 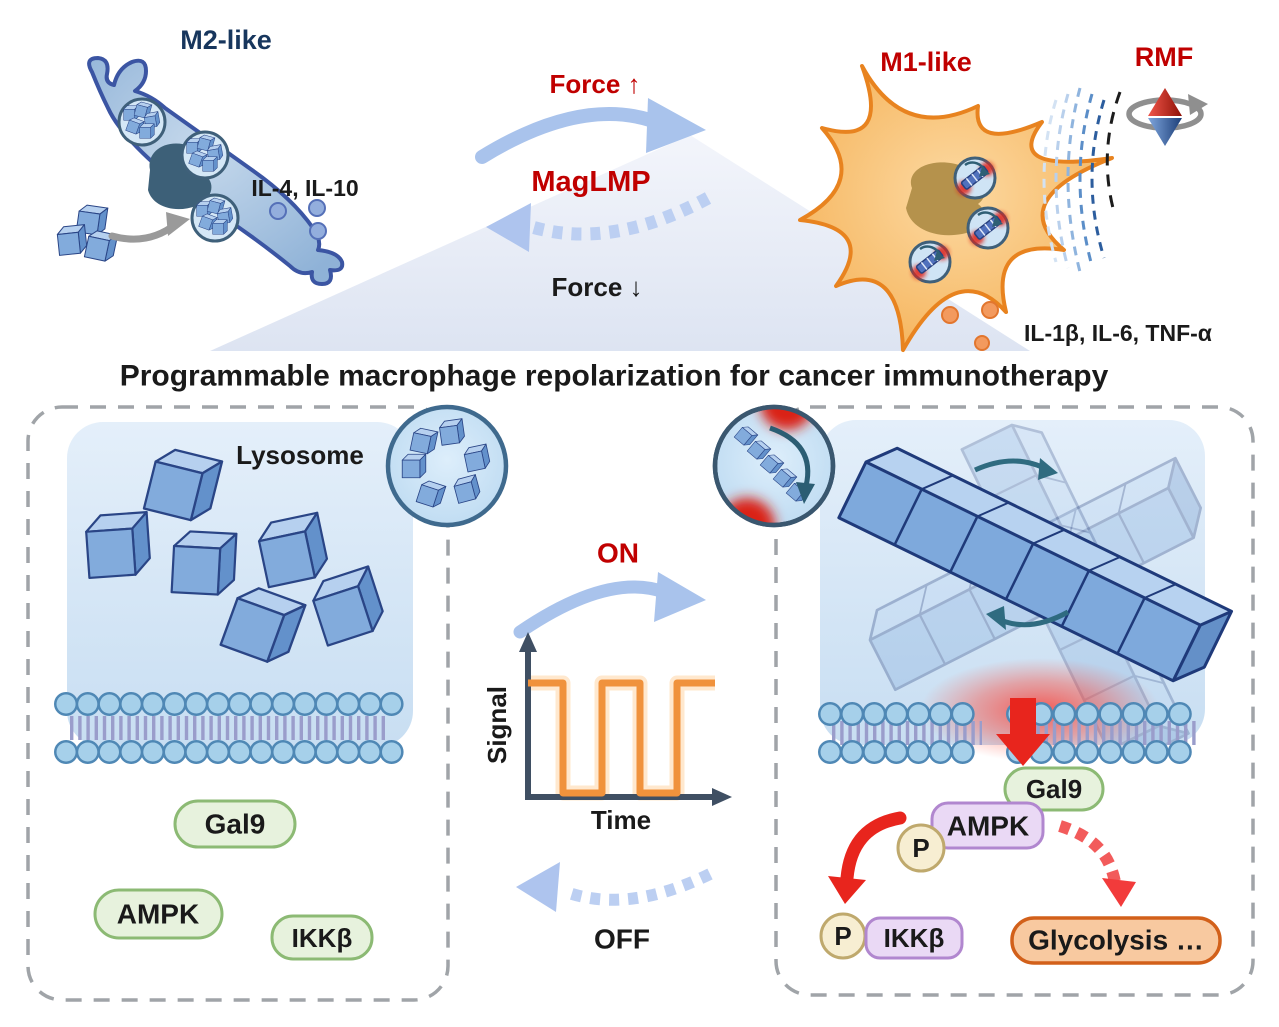 What do you see at coordinates (1015, 469) in the screenshot?
I see `rotation-arrow-top` at bounding box center [1015, 469].